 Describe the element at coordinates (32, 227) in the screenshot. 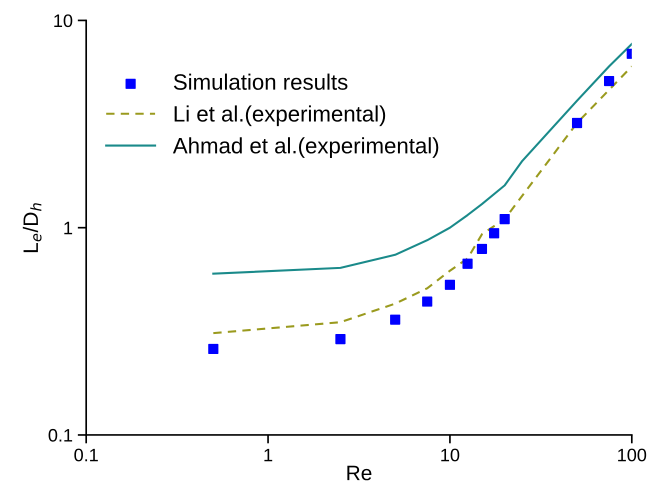

I see `y-axis-title: L$_{e}$/D$_{h}$` at that location.